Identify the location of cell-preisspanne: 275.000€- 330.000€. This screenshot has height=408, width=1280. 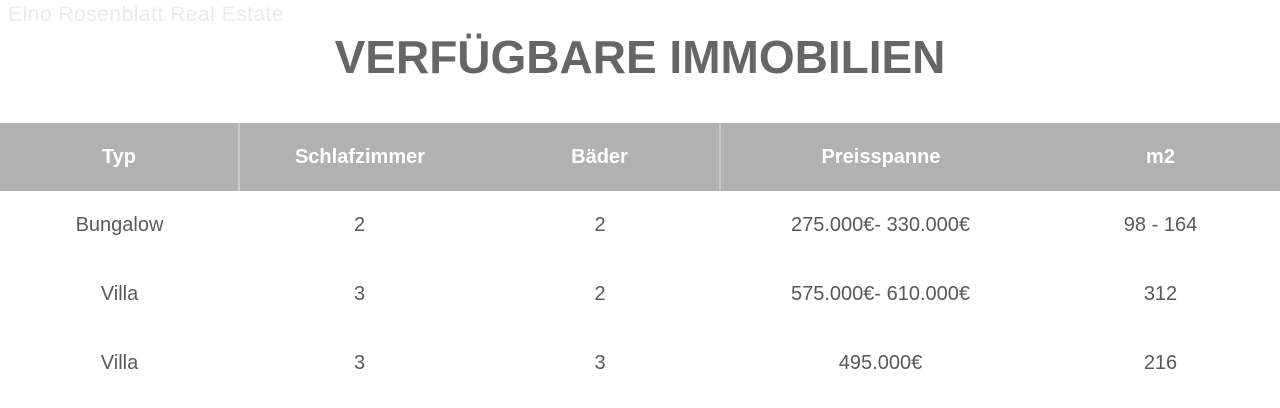
(880, 225).